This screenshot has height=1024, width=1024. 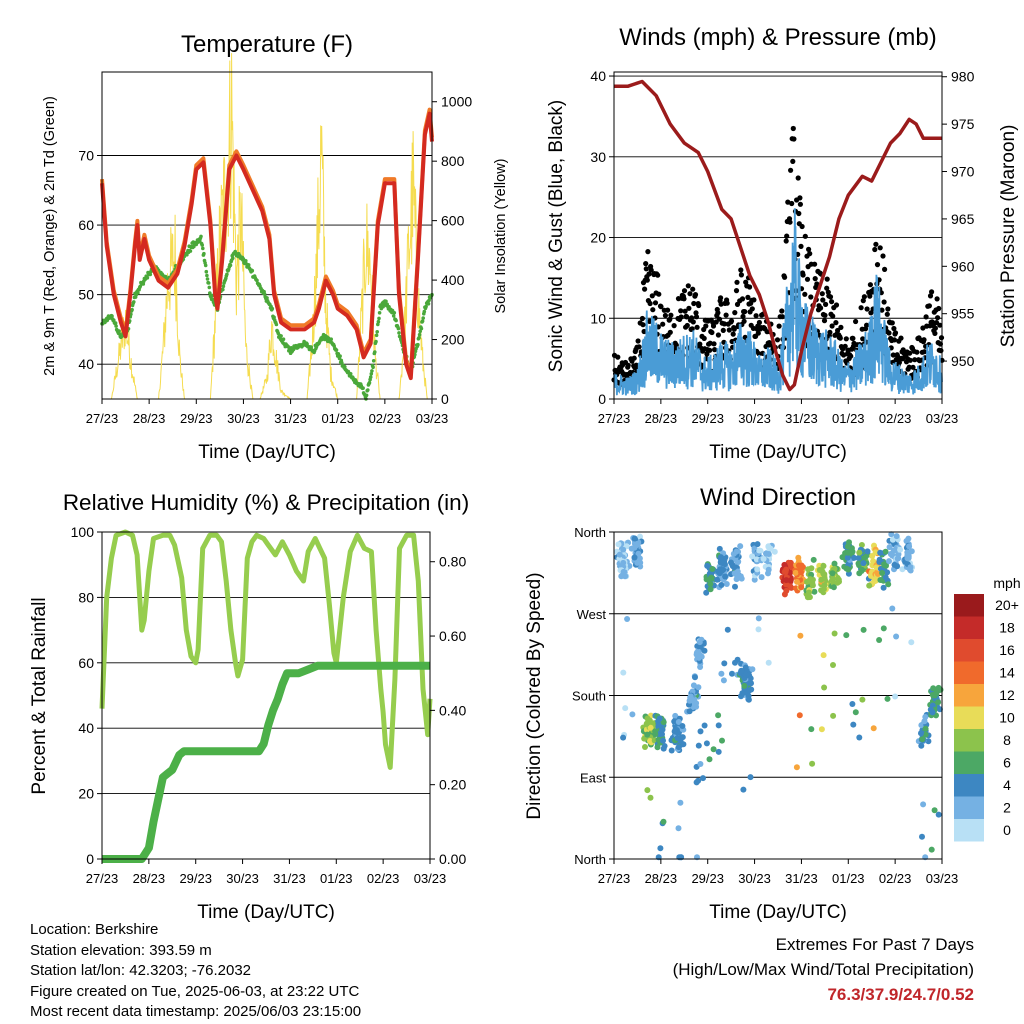 I want to click on colorbar-label: 12, so click(x=1007, y=695).